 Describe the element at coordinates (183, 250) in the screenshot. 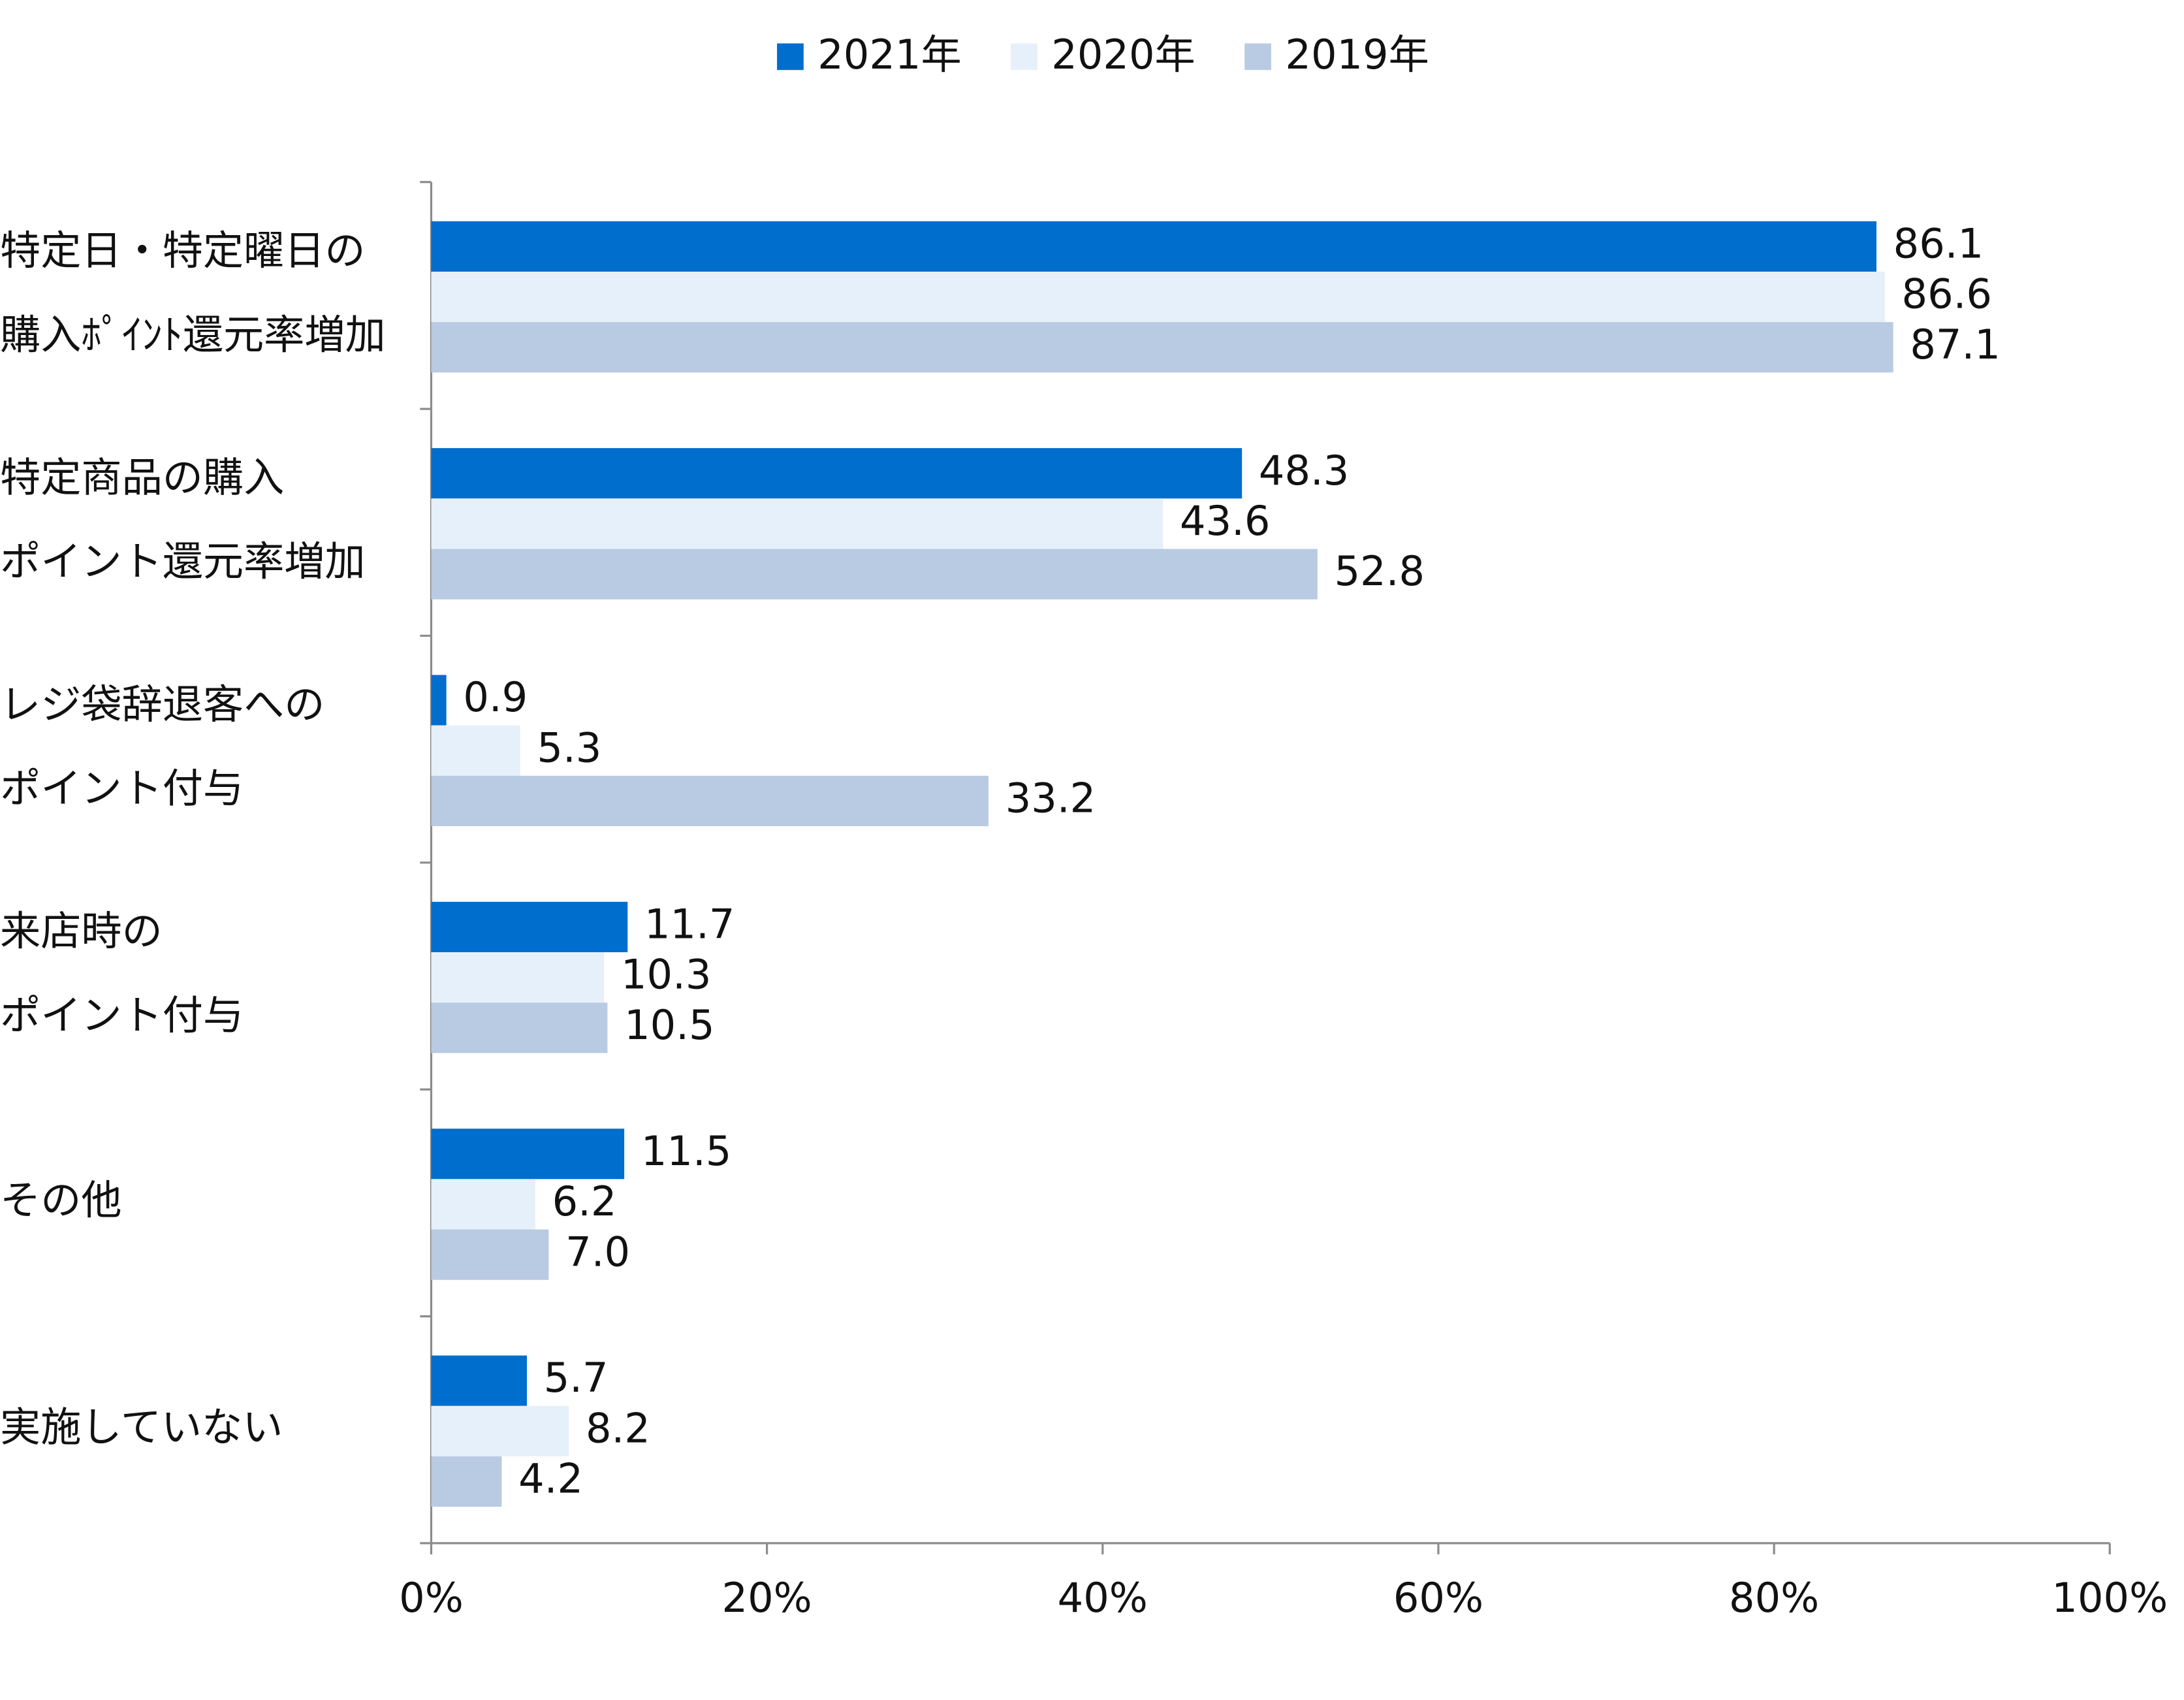

I see `category-label: 特定日・特定曜日の` at that location.